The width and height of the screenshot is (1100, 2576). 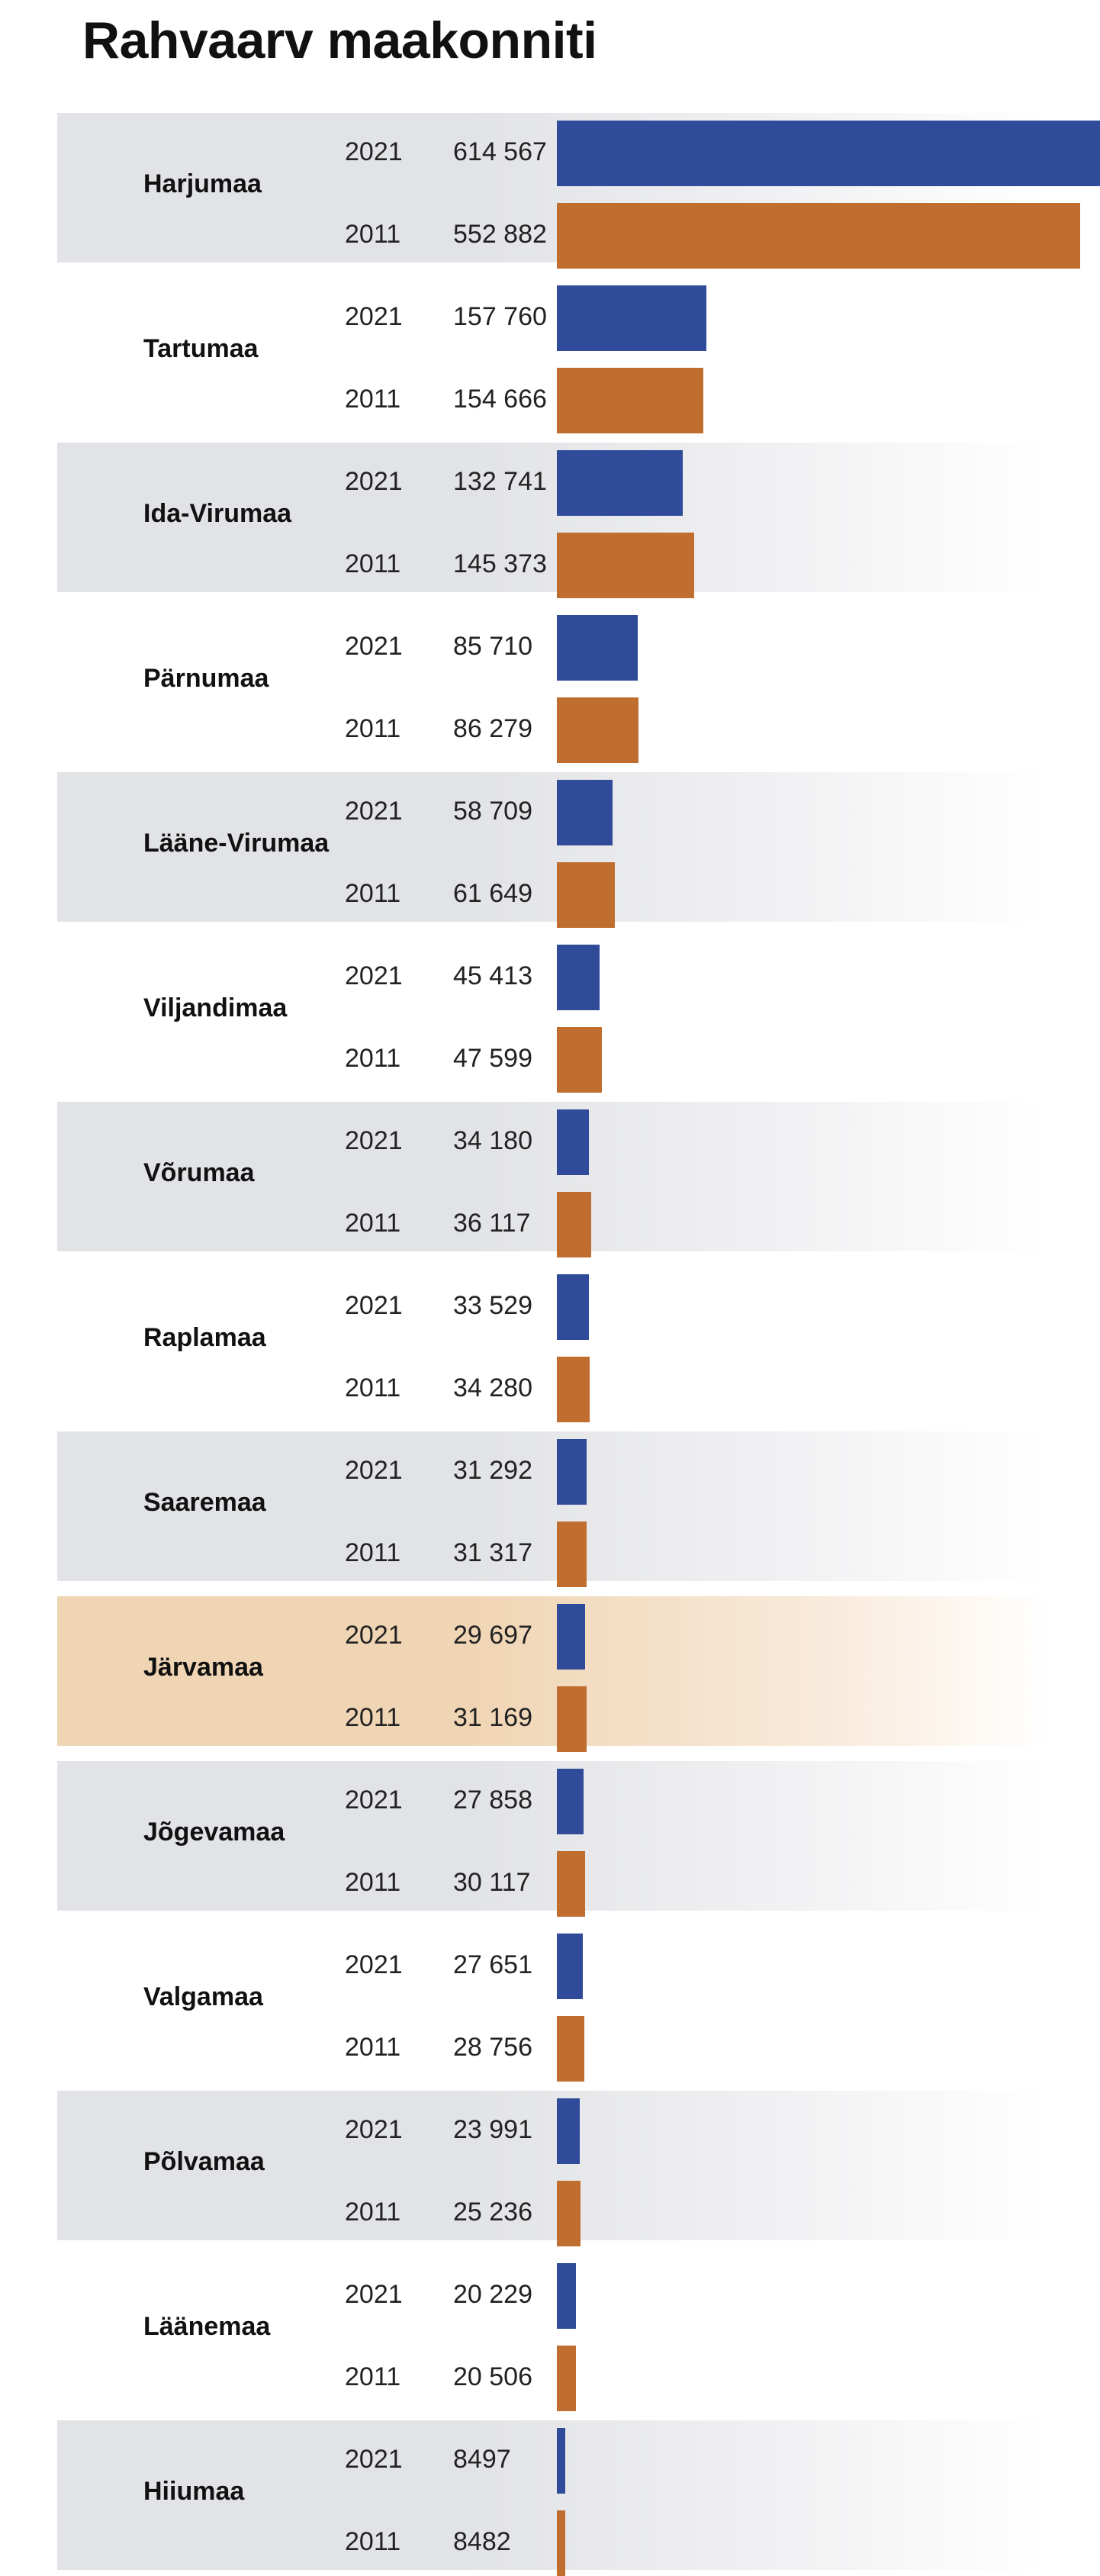 I want to click on value-label: 47 599, so click(x=492, y=1058).